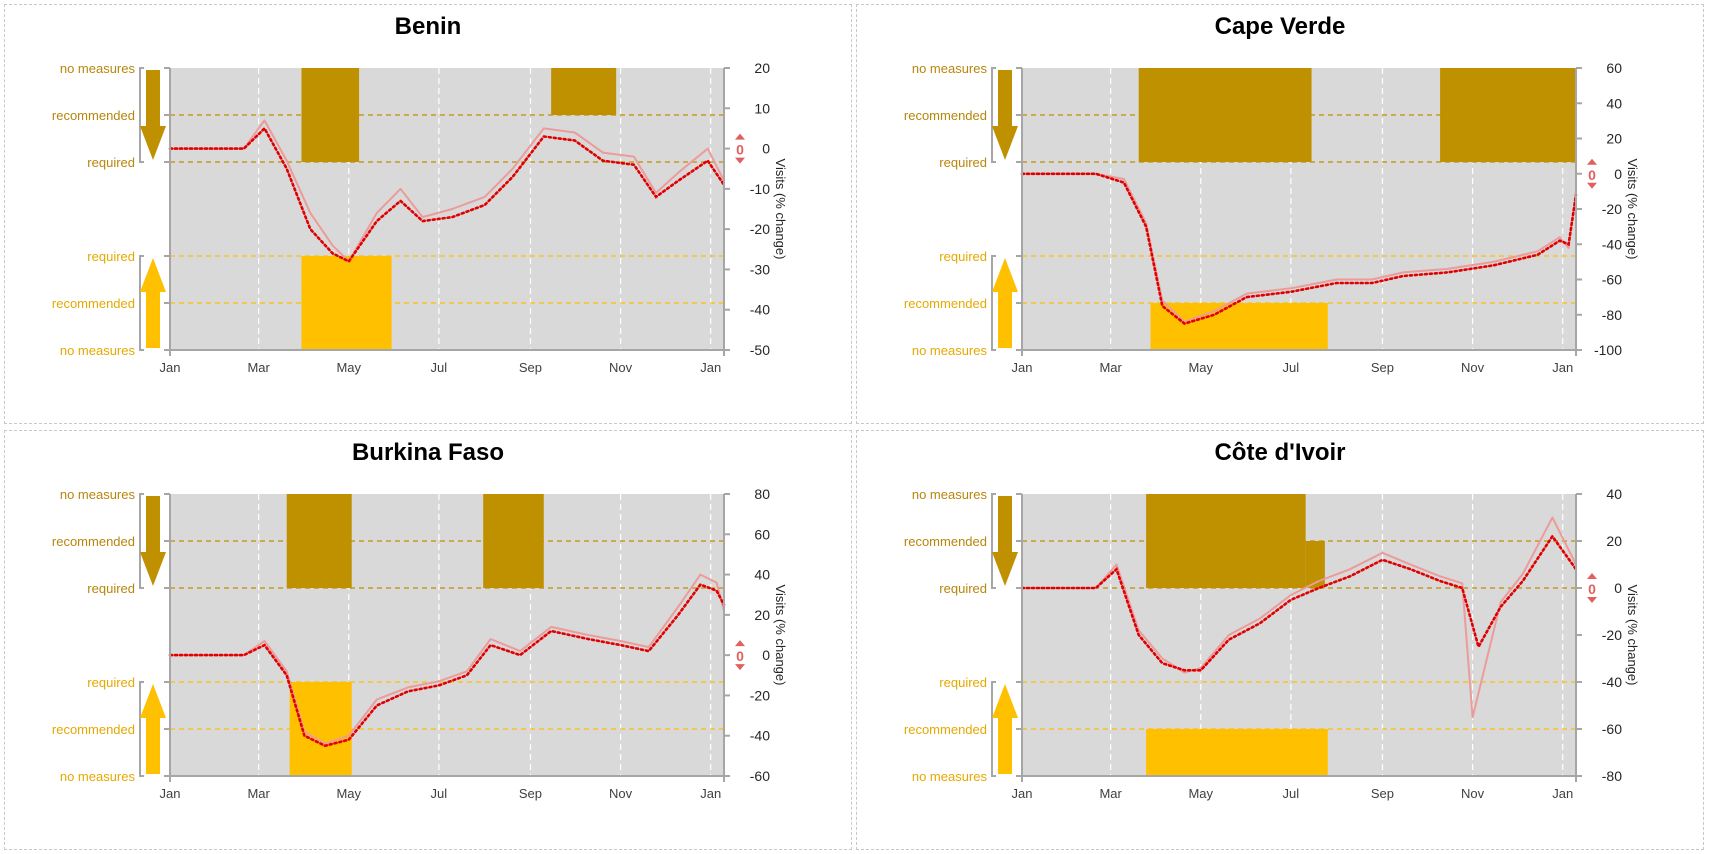  Describe the element at coordinates (93, 303) in the screenshot. I see `opening-level-label: recommended` at that location.